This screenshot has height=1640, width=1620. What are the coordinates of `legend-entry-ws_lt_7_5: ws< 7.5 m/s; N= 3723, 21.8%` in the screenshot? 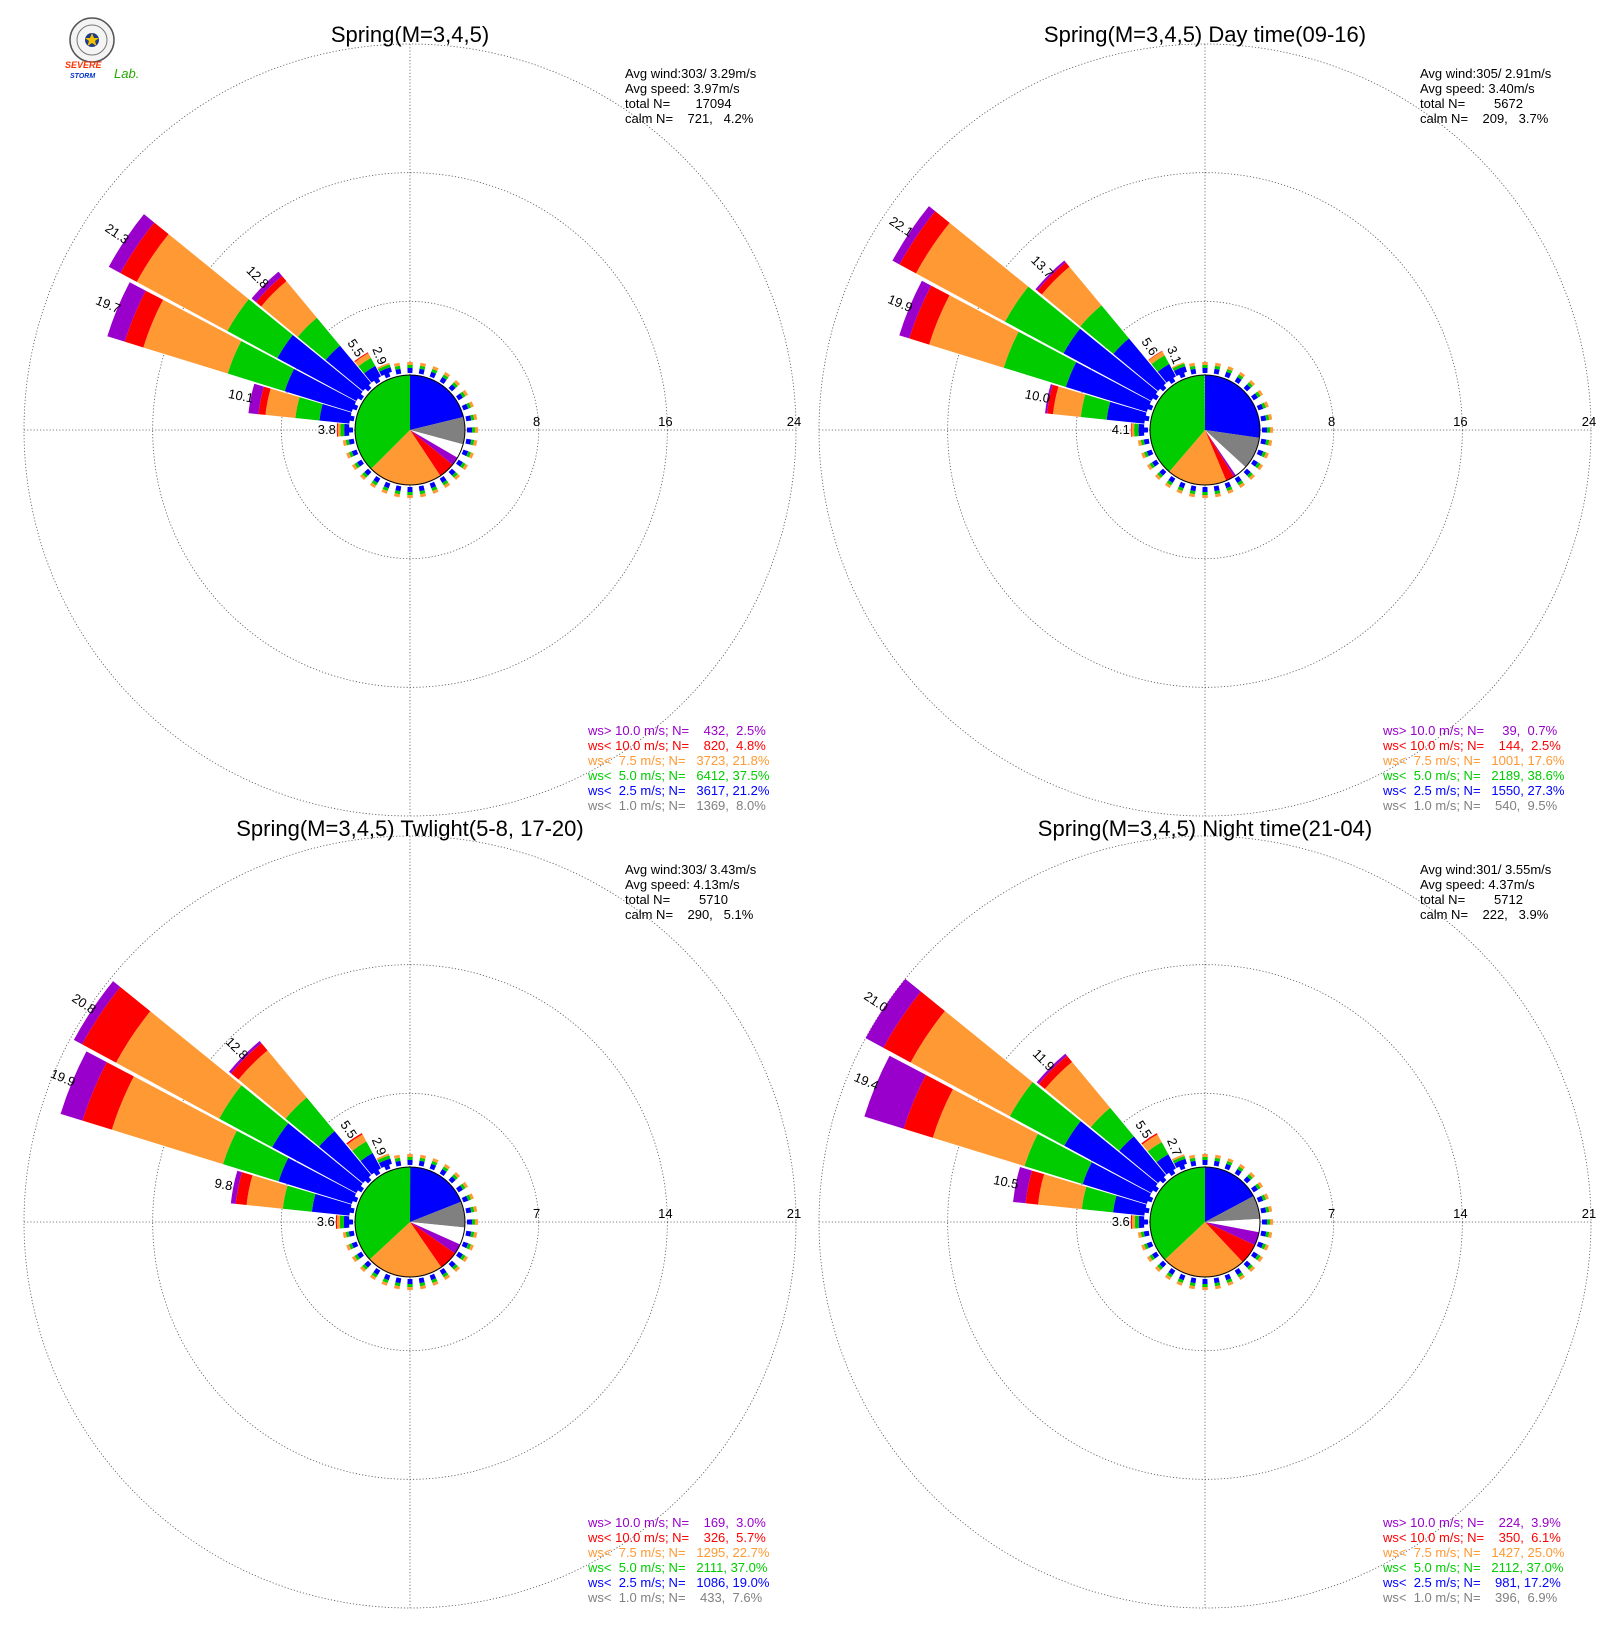 It's located at (678, 760).